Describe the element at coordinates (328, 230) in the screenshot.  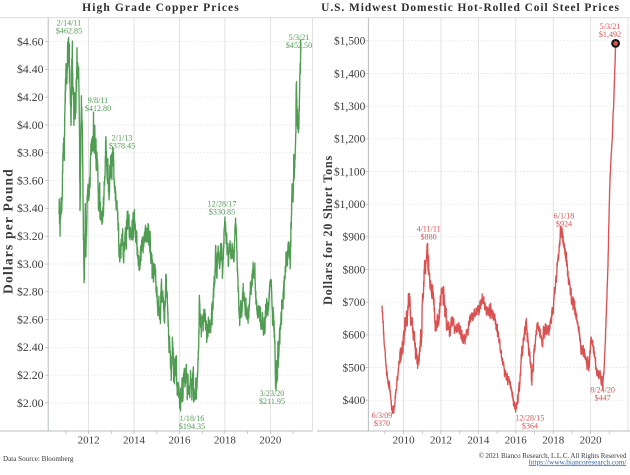
I see `svg-text: Dollars for 20 Short Tons` at that location.